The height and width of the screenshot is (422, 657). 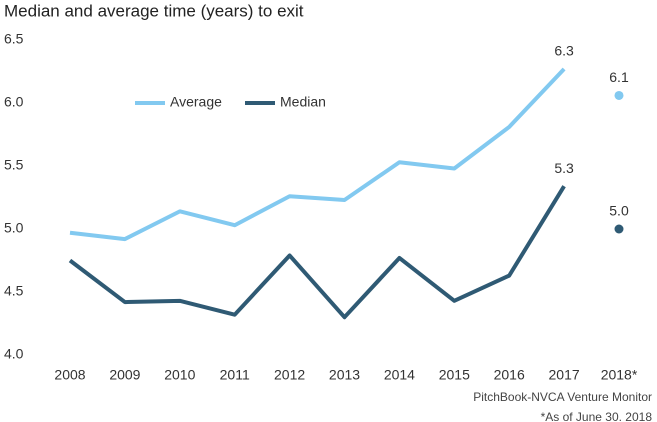 I want to click on value-label: 5.3, so click(x=564, y=168).